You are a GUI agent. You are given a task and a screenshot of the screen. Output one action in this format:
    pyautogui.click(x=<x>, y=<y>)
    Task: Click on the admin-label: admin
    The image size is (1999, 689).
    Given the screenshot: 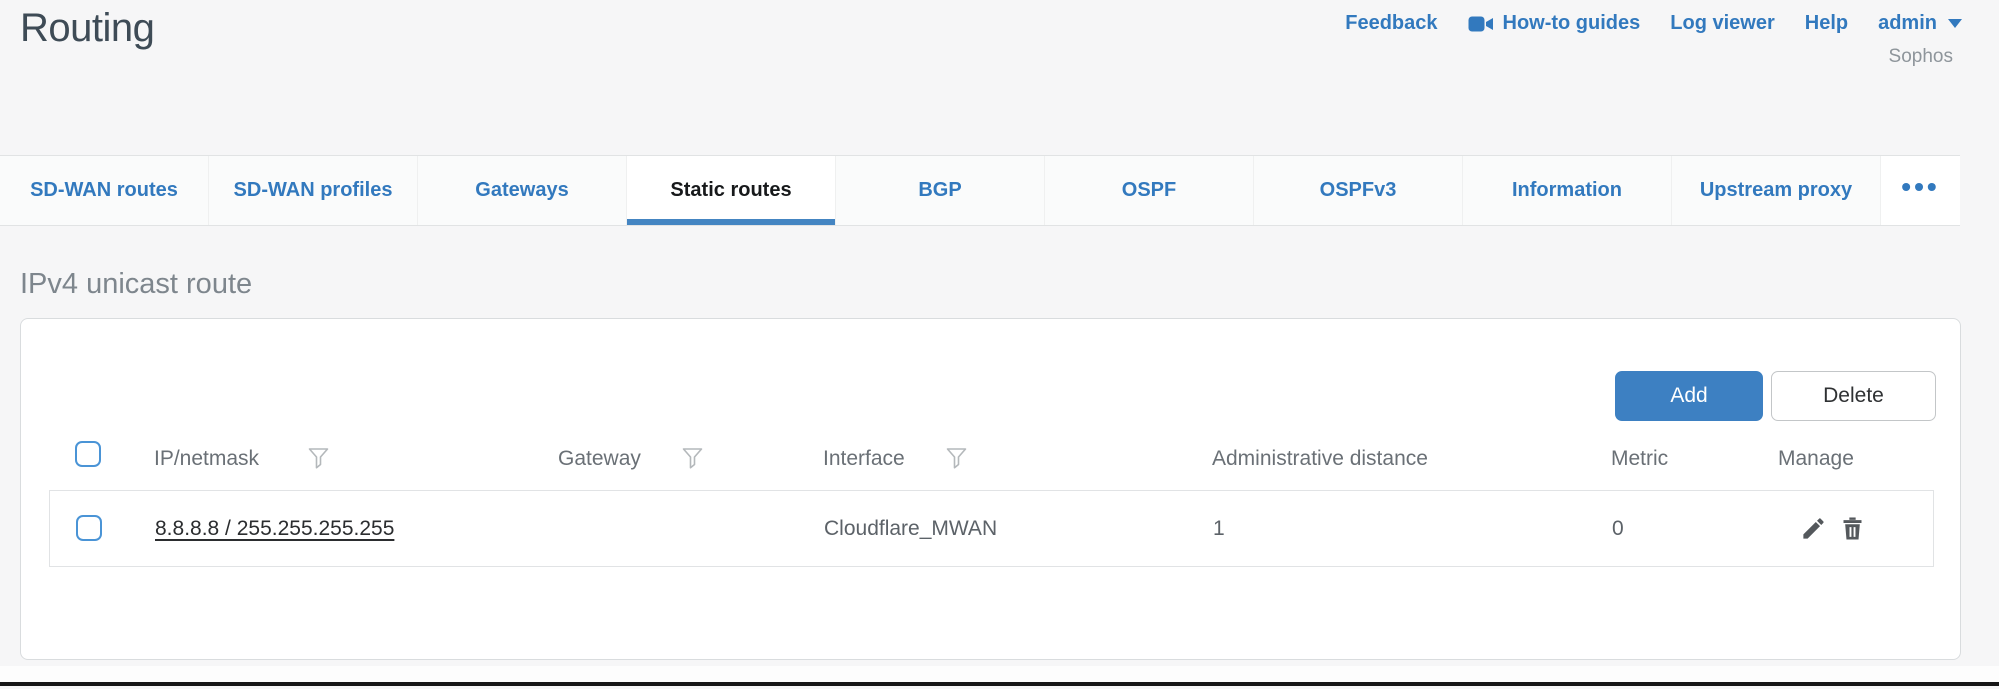 What is the action you would take?
    pyautogui.click(x=1907, y=23)
    